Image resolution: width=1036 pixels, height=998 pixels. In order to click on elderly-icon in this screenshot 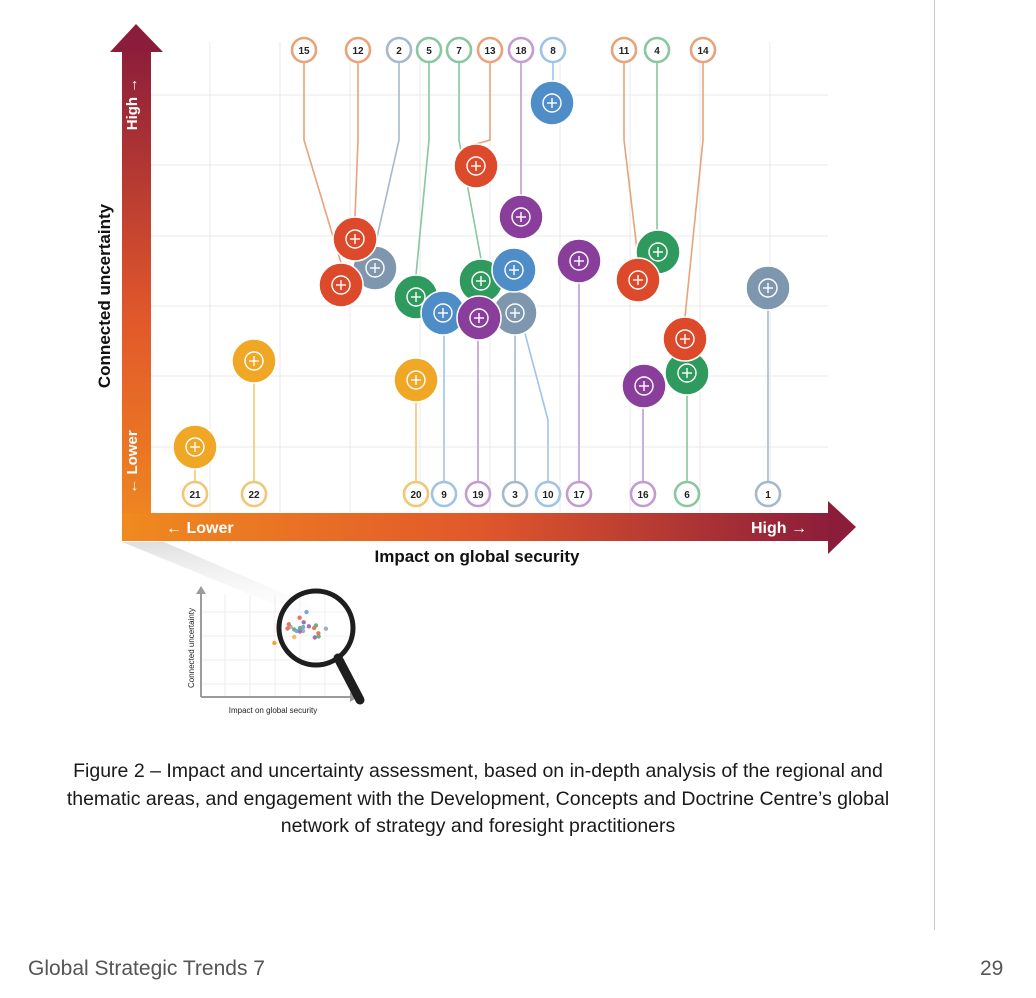, I will do `click(195, 447)`.